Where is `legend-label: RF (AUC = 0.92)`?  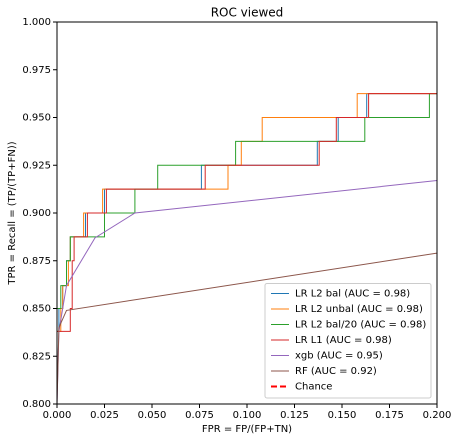
legend-label: RF (AUC = 0.92) is located at coordinates (336, 371).